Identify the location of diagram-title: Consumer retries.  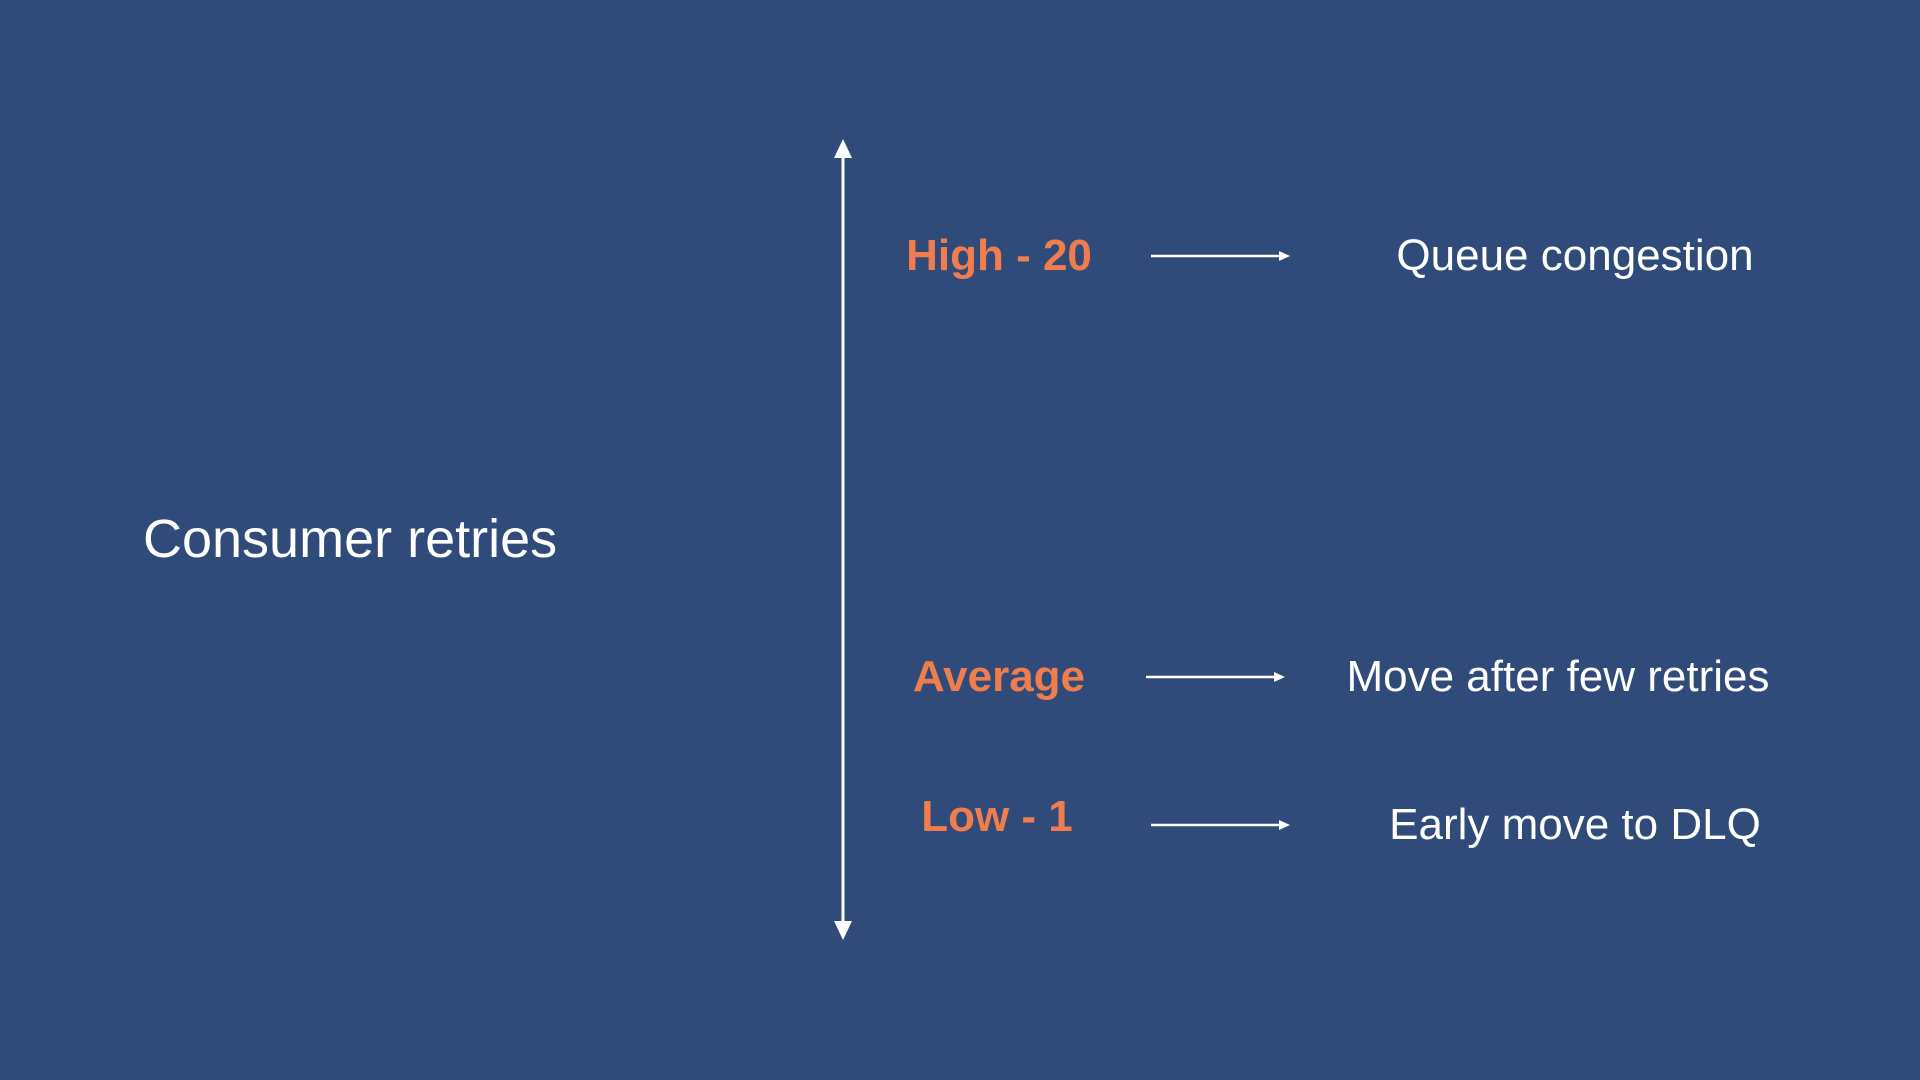
(350, 539).